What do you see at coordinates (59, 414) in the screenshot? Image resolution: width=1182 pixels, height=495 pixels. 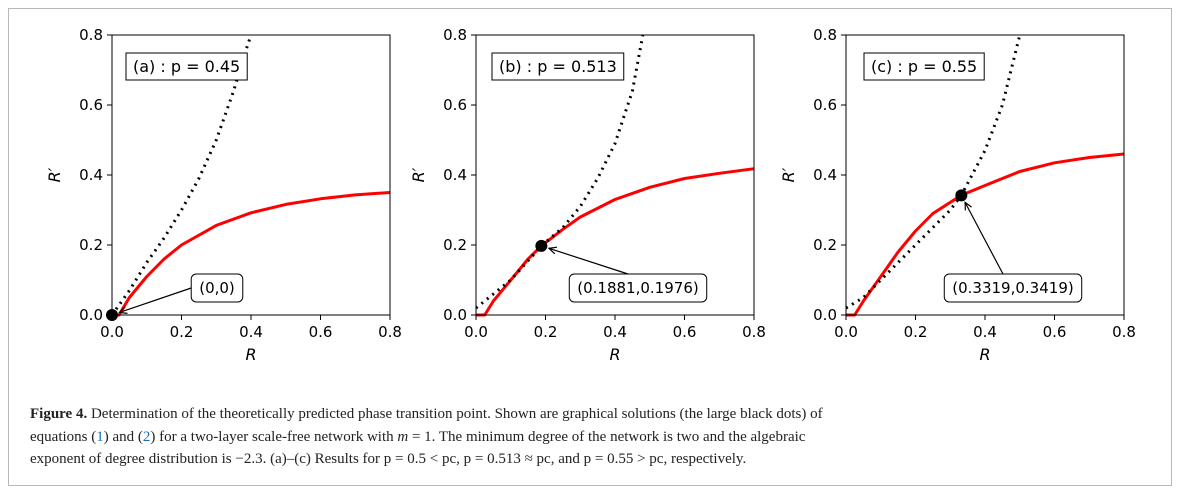 I see `caption-figure-label: Figure 4.` at bounding box center [59, 414].